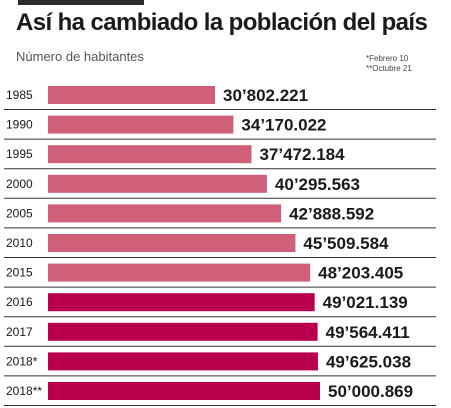 This screenshot has height=408, width=451. Describe the element at coordinates (19, 213) in the screenshot. I see `category-label: 2005` at that location.